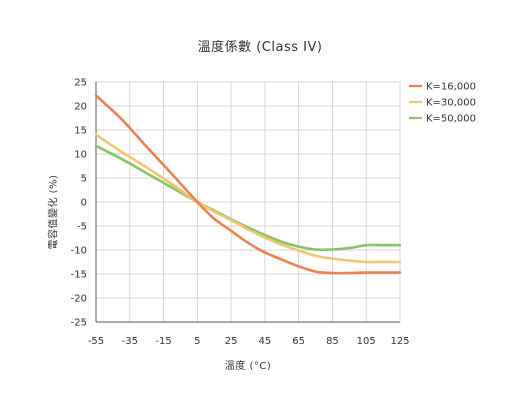 This screenshot has height=409, width=520. I want to click on x-tick-label: -55, so click(96, 341).